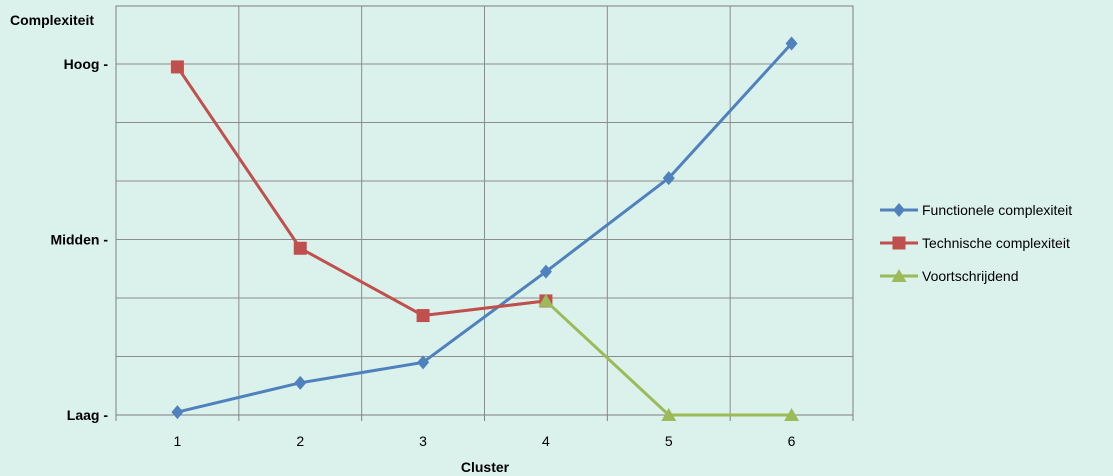 This screenshot has width=1113, height=476. What do you see at coordinates (997, 210) in the screenshot?
I see `legend-label: Functionele complexiteit` at bounding box center [997, 210].